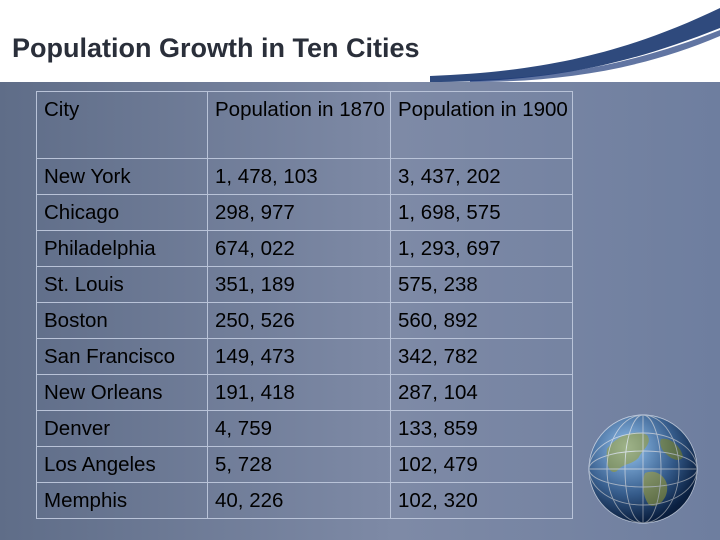  I want to click on city-cell: Boston, so click(122, 320).